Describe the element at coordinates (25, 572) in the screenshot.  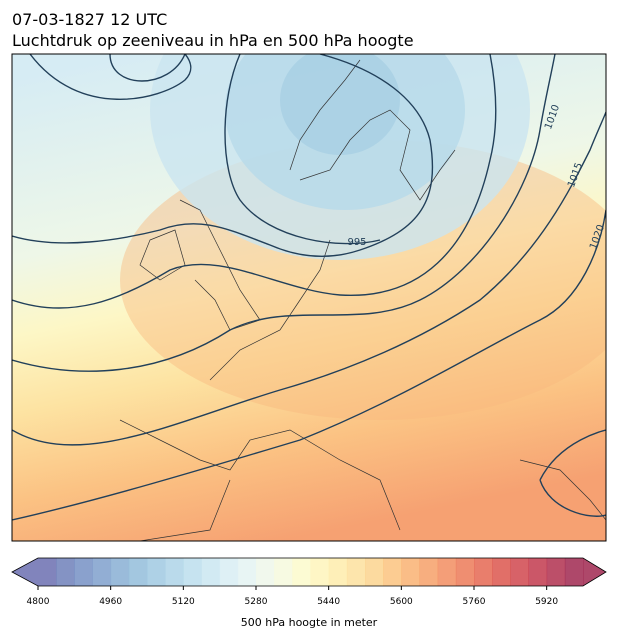
I see `colorbar-extend-low` at that location.